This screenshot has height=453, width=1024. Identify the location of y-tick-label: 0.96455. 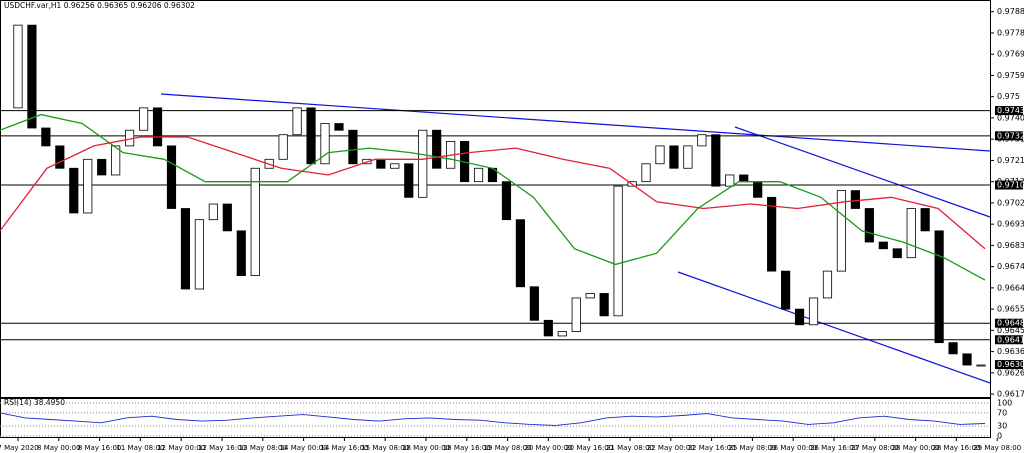
(1010, 330).